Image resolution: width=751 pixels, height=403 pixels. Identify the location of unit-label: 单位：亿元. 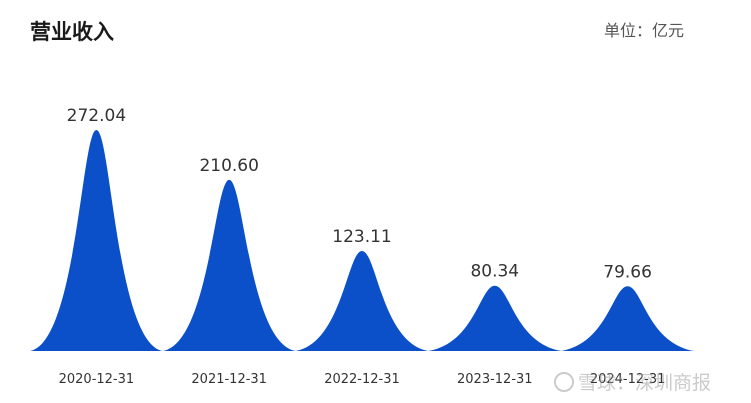
(644, 30).